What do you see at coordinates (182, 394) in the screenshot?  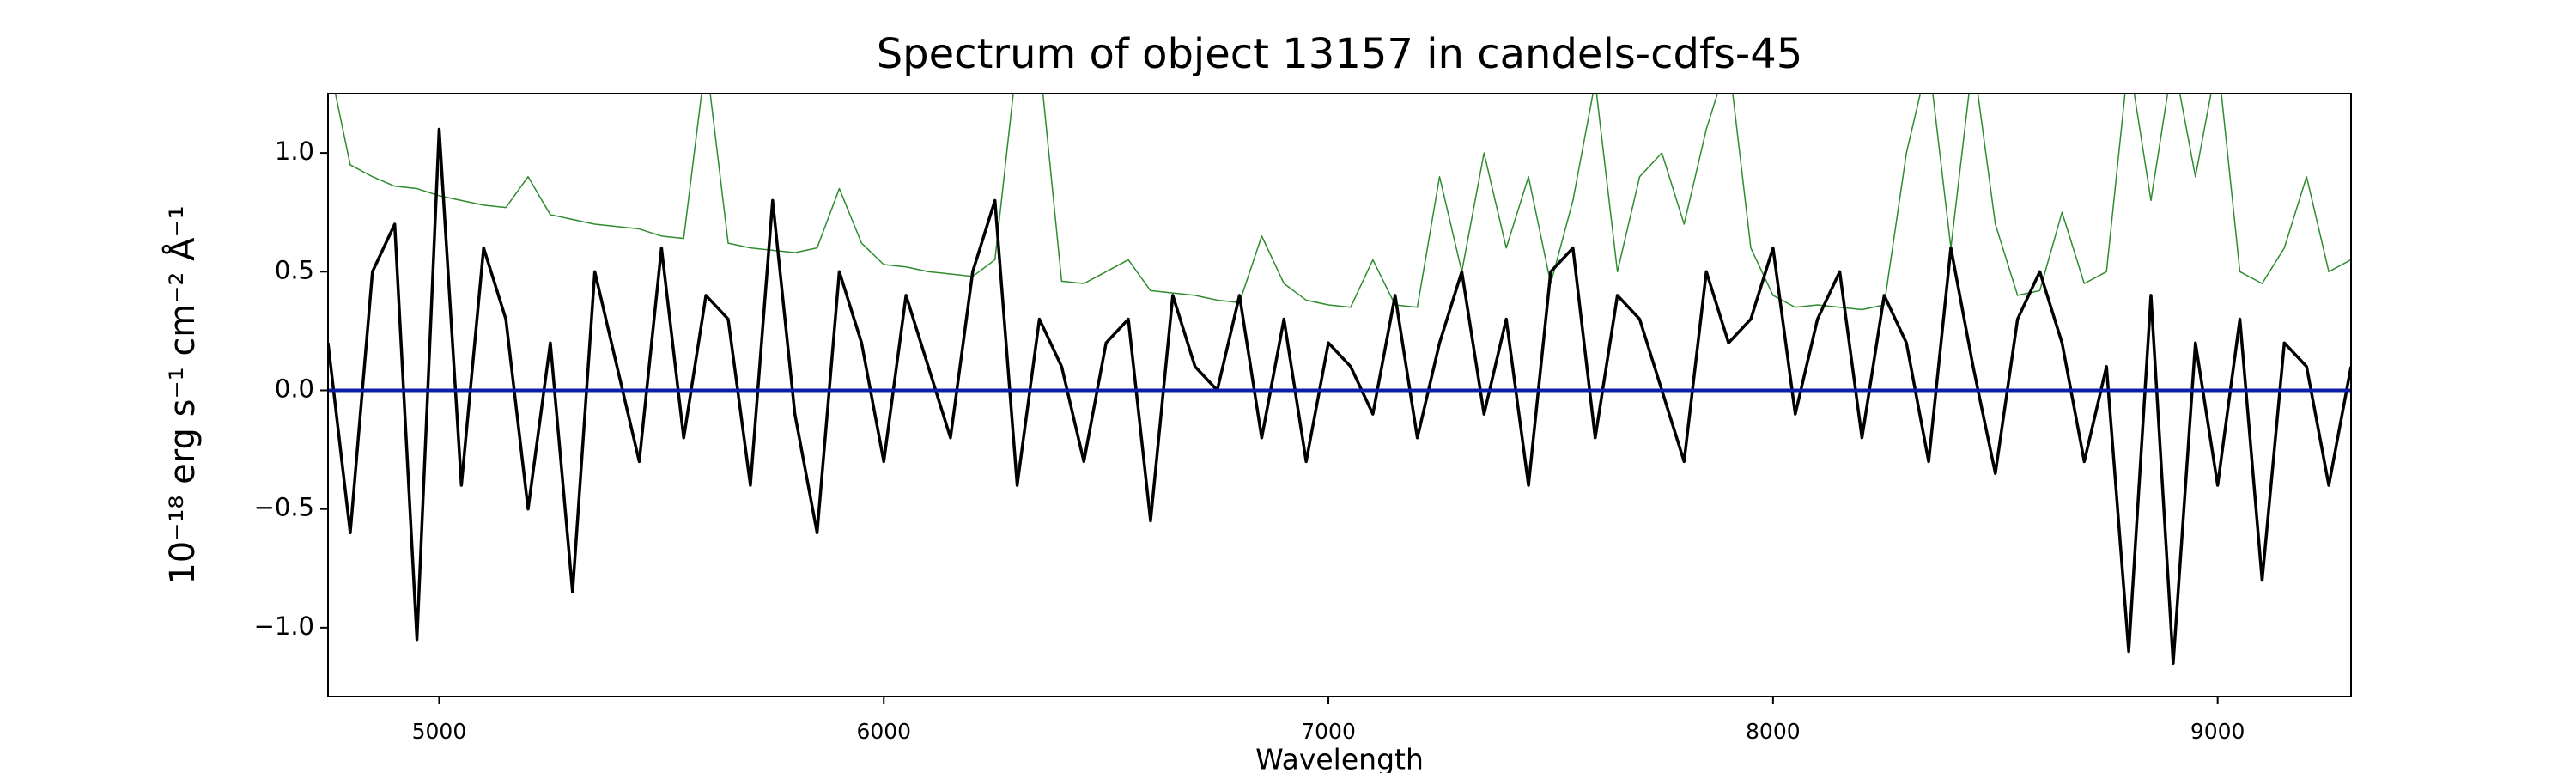 I see `y-axis-label: 10⁻¹⁸ erg s⁻¹ cm⁻² Å⁻¹` at bounding box center [182, 394].